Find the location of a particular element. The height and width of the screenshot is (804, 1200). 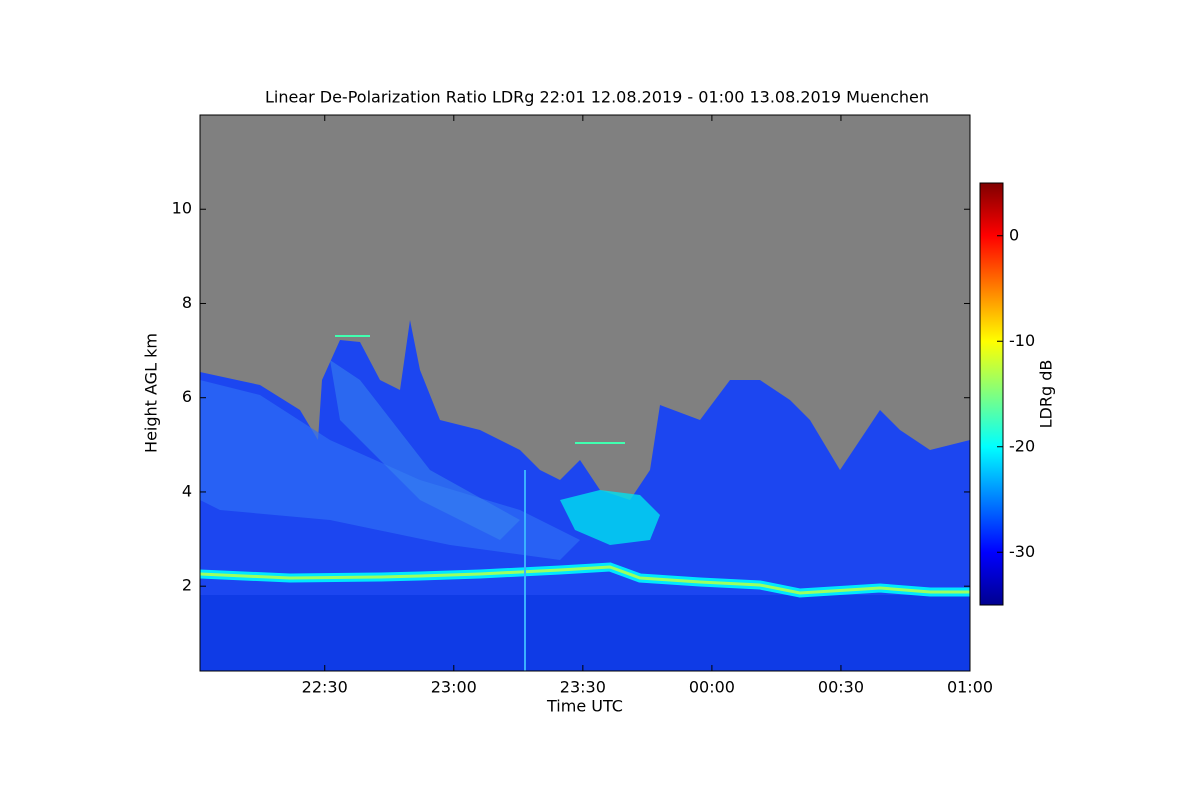

colorbar-label: LDRg dB is located at coordinates (1046, 394).